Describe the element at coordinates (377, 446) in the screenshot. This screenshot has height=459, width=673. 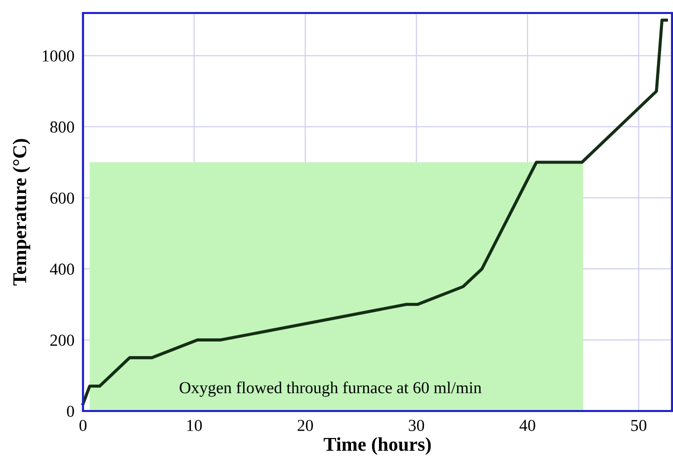
I see `x-axis-title: Time (hours)` at that location.